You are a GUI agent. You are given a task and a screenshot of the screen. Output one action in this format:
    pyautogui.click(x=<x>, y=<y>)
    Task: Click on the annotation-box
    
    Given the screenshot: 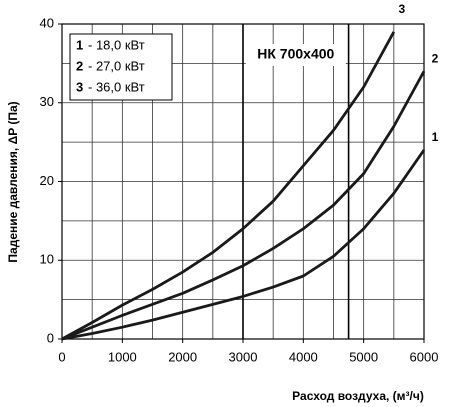 What is the action you would take?
    pyautogui.click(x=295, y=55)
    